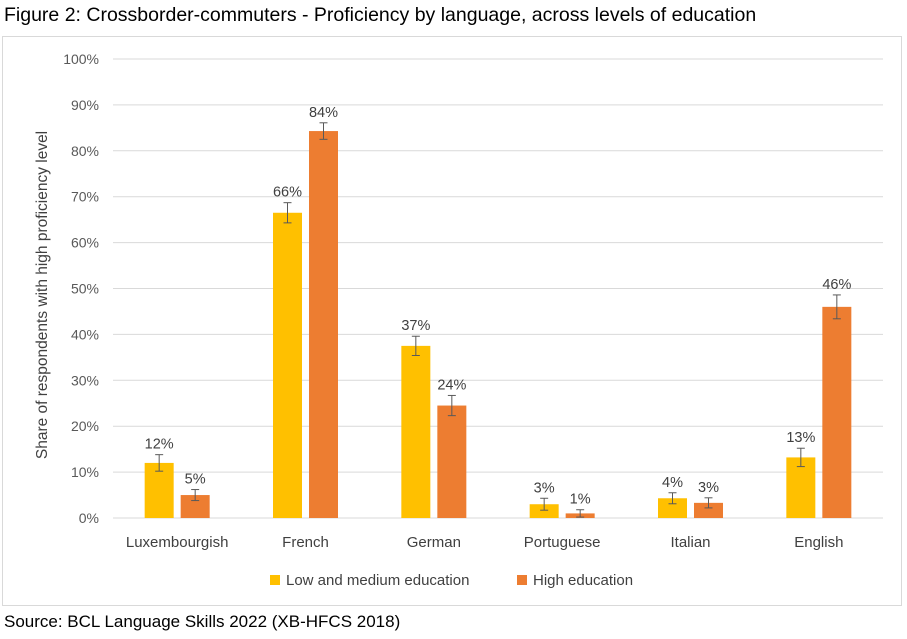 This screenshot has width=907, height=639. I want to click on y-tick-label: 90%, so click(85, 105).